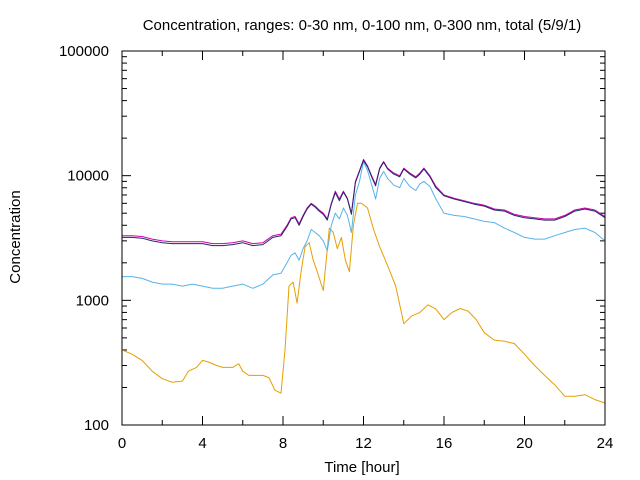  What do you see at coordinates (444, 443) in the screenshot?
I see `x-tick-label: 16` at bounding box center [444, 443].